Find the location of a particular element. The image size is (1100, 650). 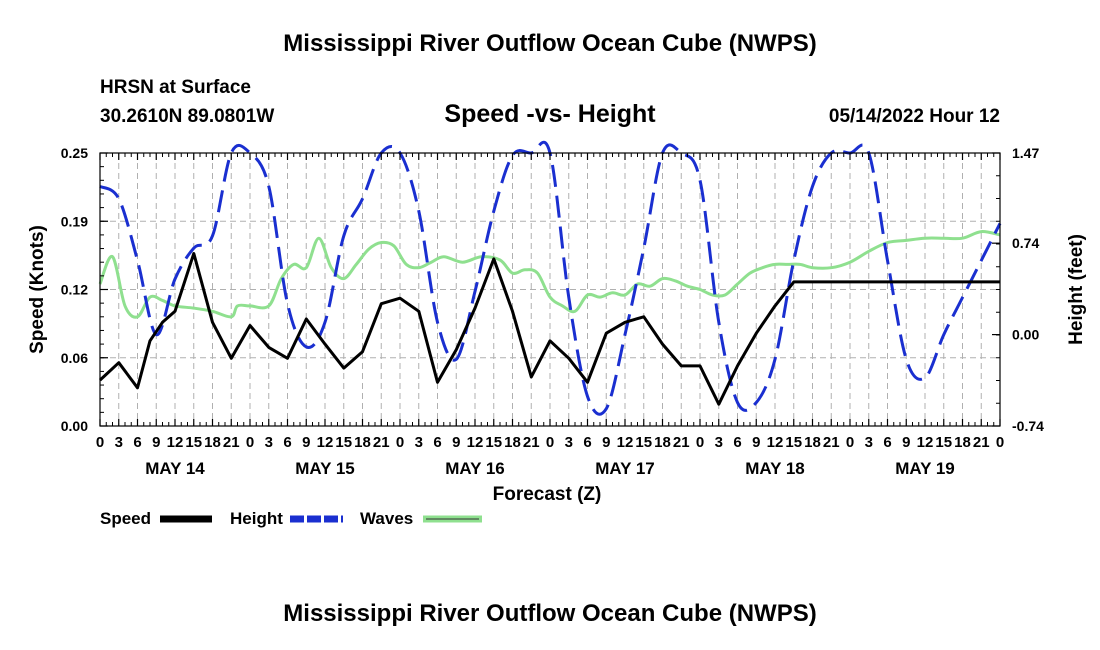

day-label: MAY 17 is located at coordinates (625, 468).